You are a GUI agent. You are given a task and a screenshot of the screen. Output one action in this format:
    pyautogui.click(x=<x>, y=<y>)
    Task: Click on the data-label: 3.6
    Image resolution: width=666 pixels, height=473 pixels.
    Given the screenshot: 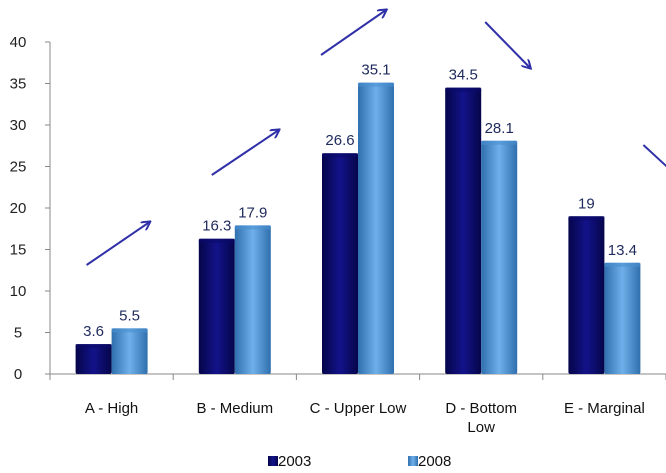 What is the action you would take?
    pyautogui.click(x=93, y=331)
    